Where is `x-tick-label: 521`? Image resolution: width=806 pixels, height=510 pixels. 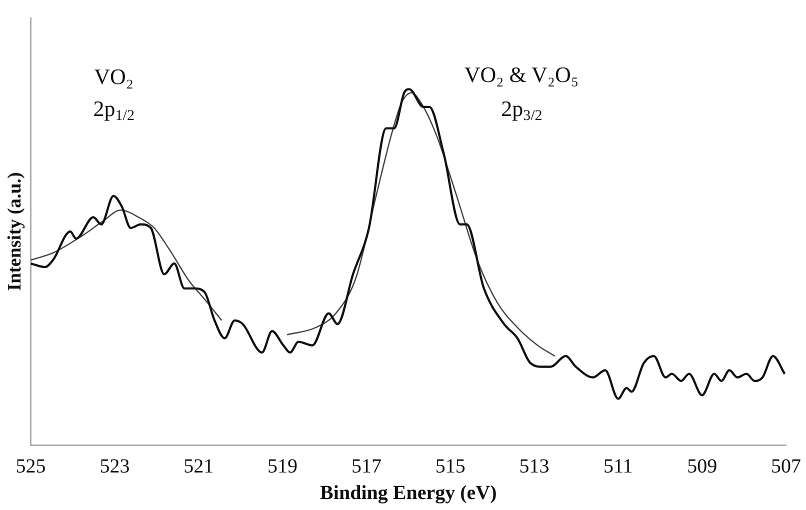
x-tick-label: 521 is located at coordinates (199, 466).